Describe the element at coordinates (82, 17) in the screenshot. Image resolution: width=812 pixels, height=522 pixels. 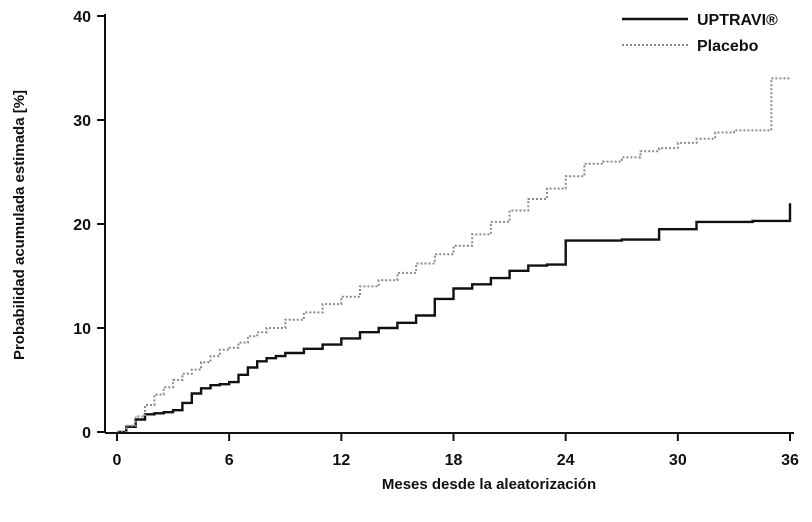
I see `y-tick-label: 40` at that location.